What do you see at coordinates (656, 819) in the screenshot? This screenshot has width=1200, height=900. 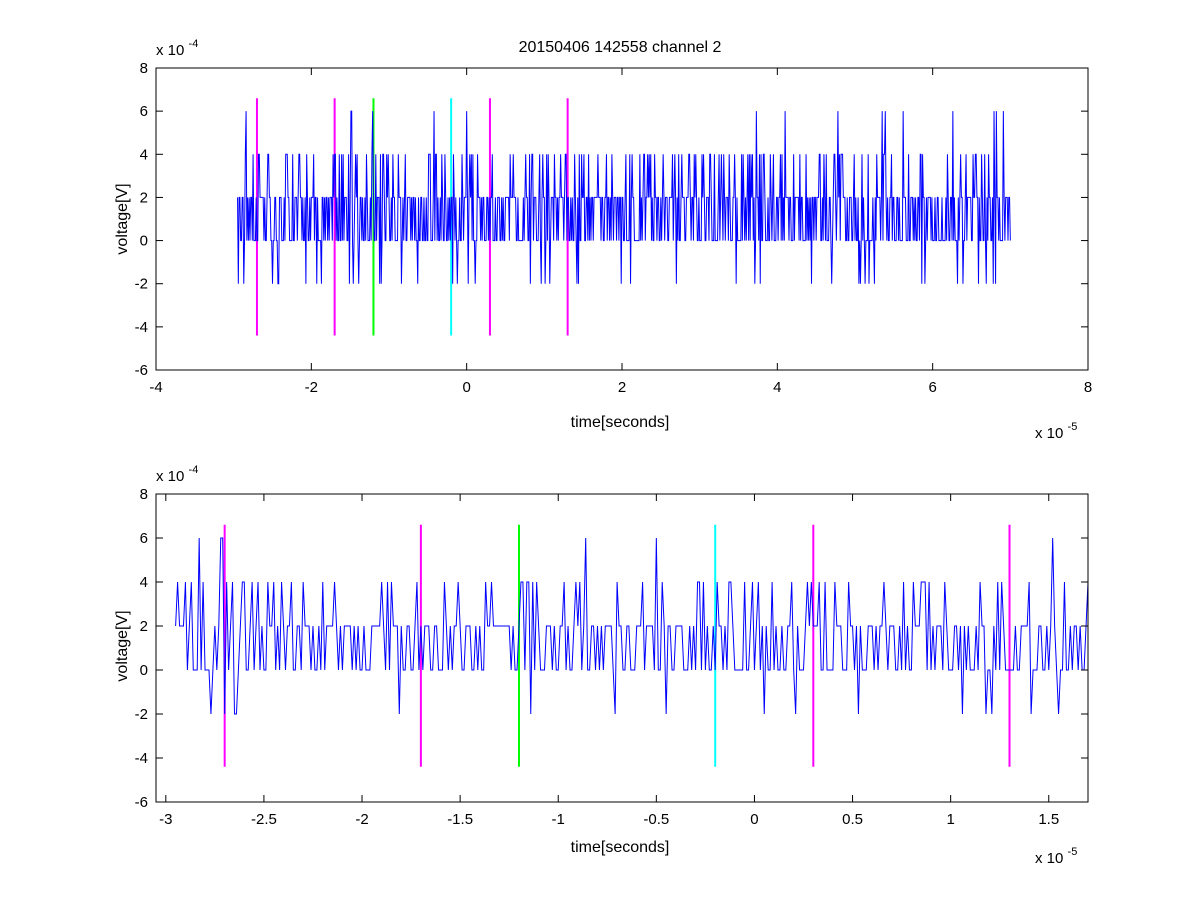 I see `bottom-x-tick-label: -0.5` at bounding box center [656, 819].